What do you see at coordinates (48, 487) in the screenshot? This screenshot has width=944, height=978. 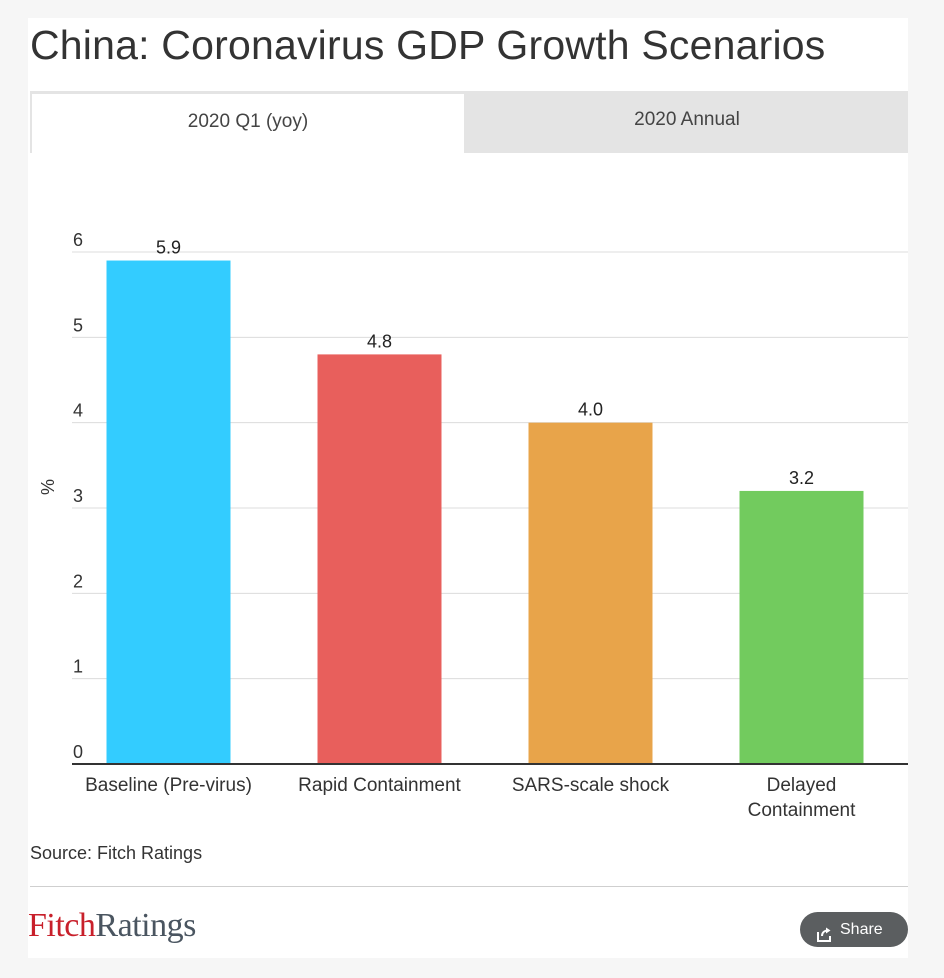 I see `y-axis-title: %` at bounding box center [48, 487].